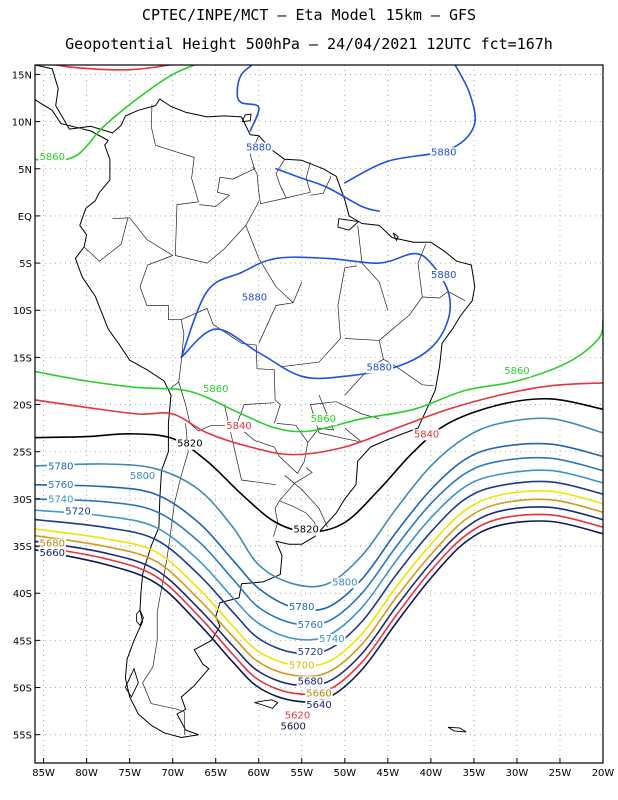  Describe the element at coordinates (345, 773) in the screenshot. I see `lon-tick-label: 50W` at that location.